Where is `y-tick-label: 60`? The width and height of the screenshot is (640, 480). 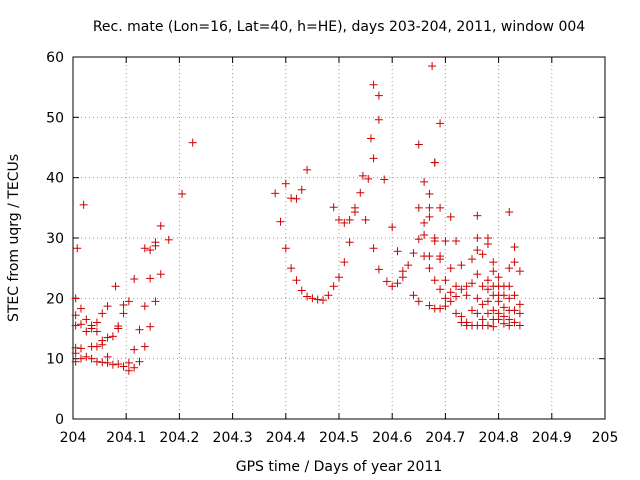
y-tick-label: 60 is located at coordinates (55, 58).